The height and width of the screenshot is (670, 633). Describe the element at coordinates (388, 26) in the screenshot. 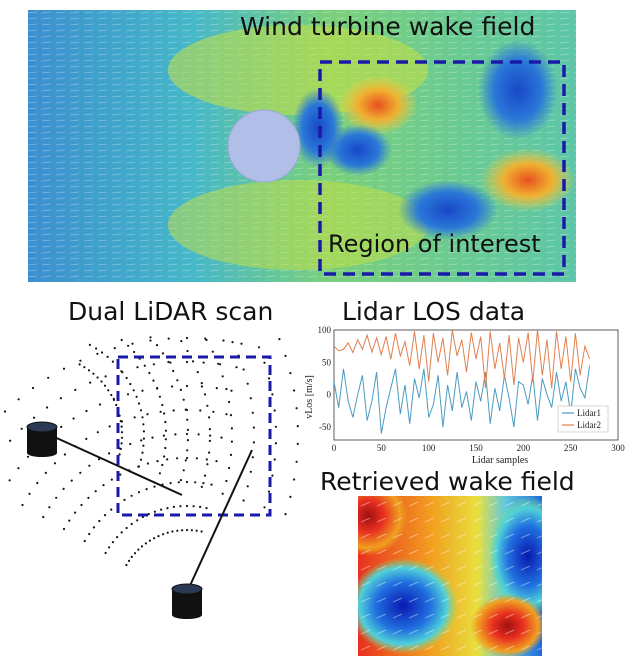

I see `wake-field-title: Wind turbine wake field` at that location.